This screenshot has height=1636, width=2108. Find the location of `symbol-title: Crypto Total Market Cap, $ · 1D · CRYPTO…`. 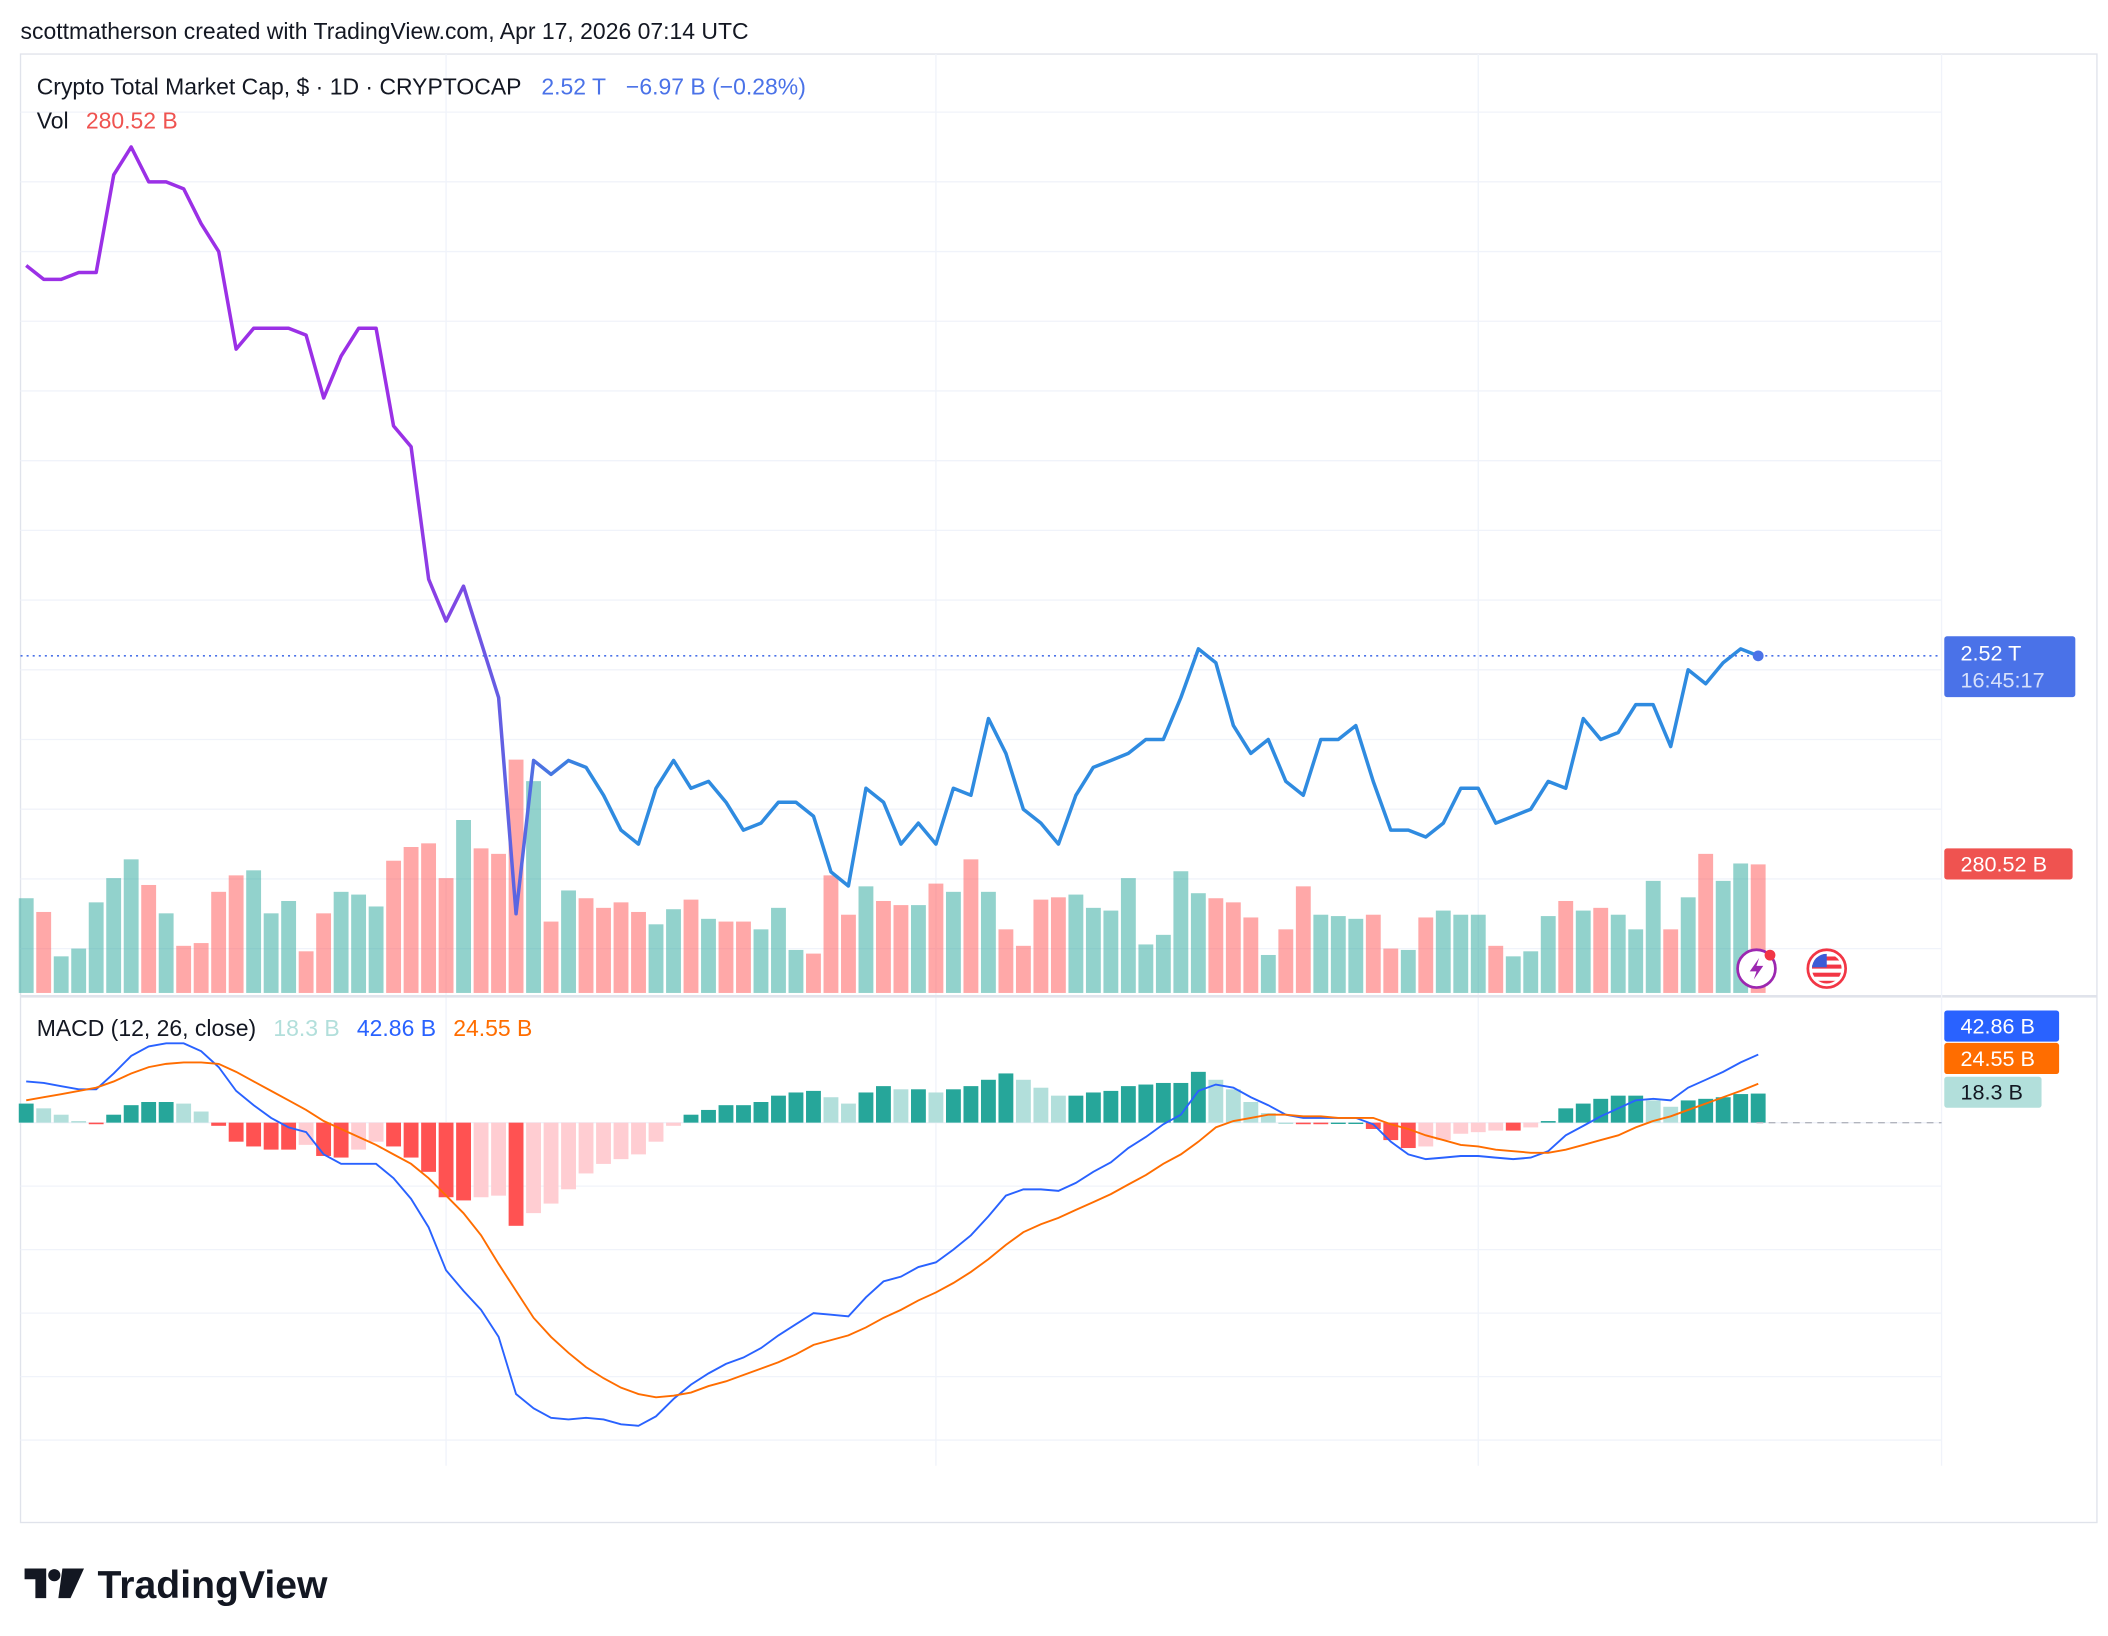

symbol-title: Crypto Total Market Cap, $ · 1D · CRYPTO… is located at coordinates (279, 87).